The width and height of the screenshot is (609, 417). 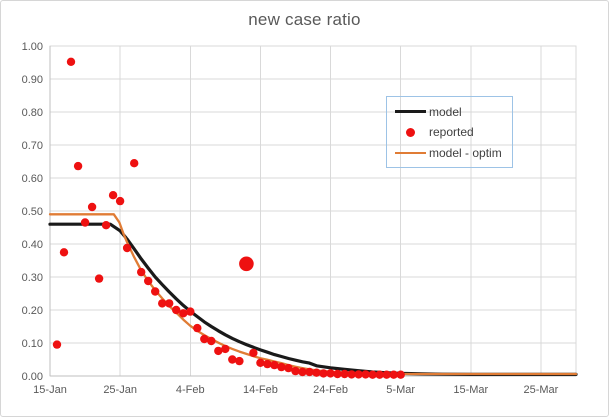 I want to click on x-tick-label: 24-Feb, so click(x=330, y=390).